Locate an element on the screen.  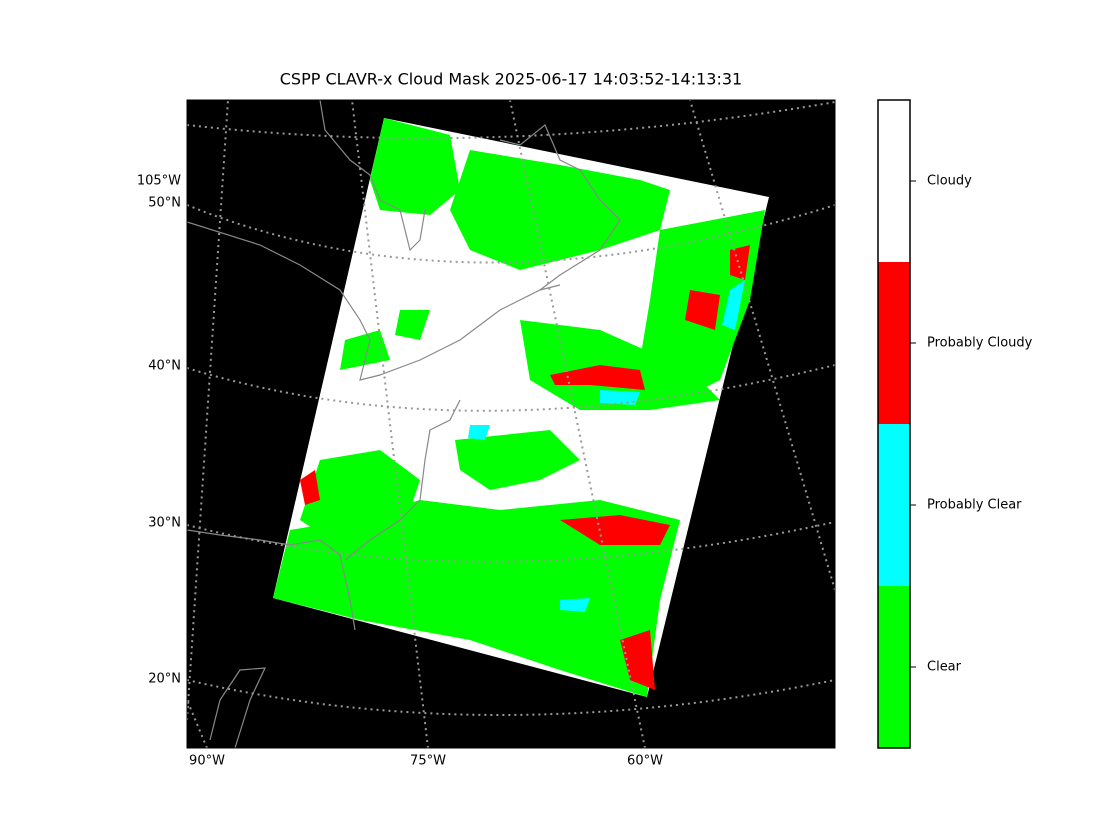
probably-clear-areas is located at coordinates (606, 446).